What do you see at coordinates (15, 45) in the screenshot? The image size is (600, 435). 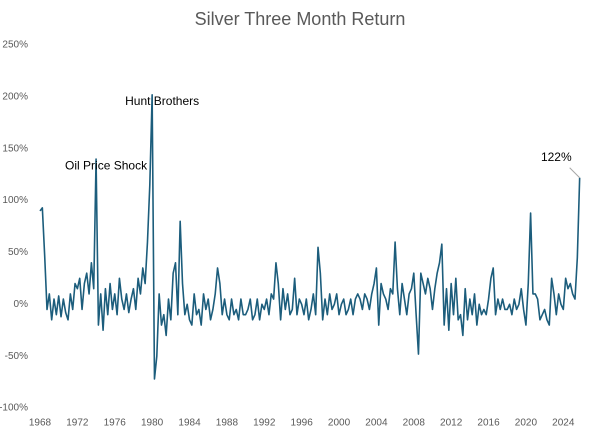 I see `y-tick-label: 250%` at bounding box center [15, 45].